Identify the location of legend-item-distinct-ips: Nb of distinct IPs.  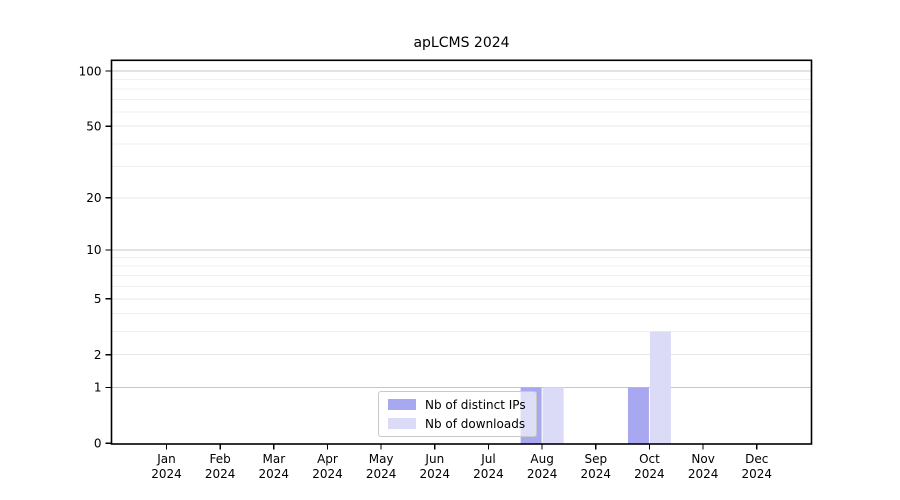
(457, 404).